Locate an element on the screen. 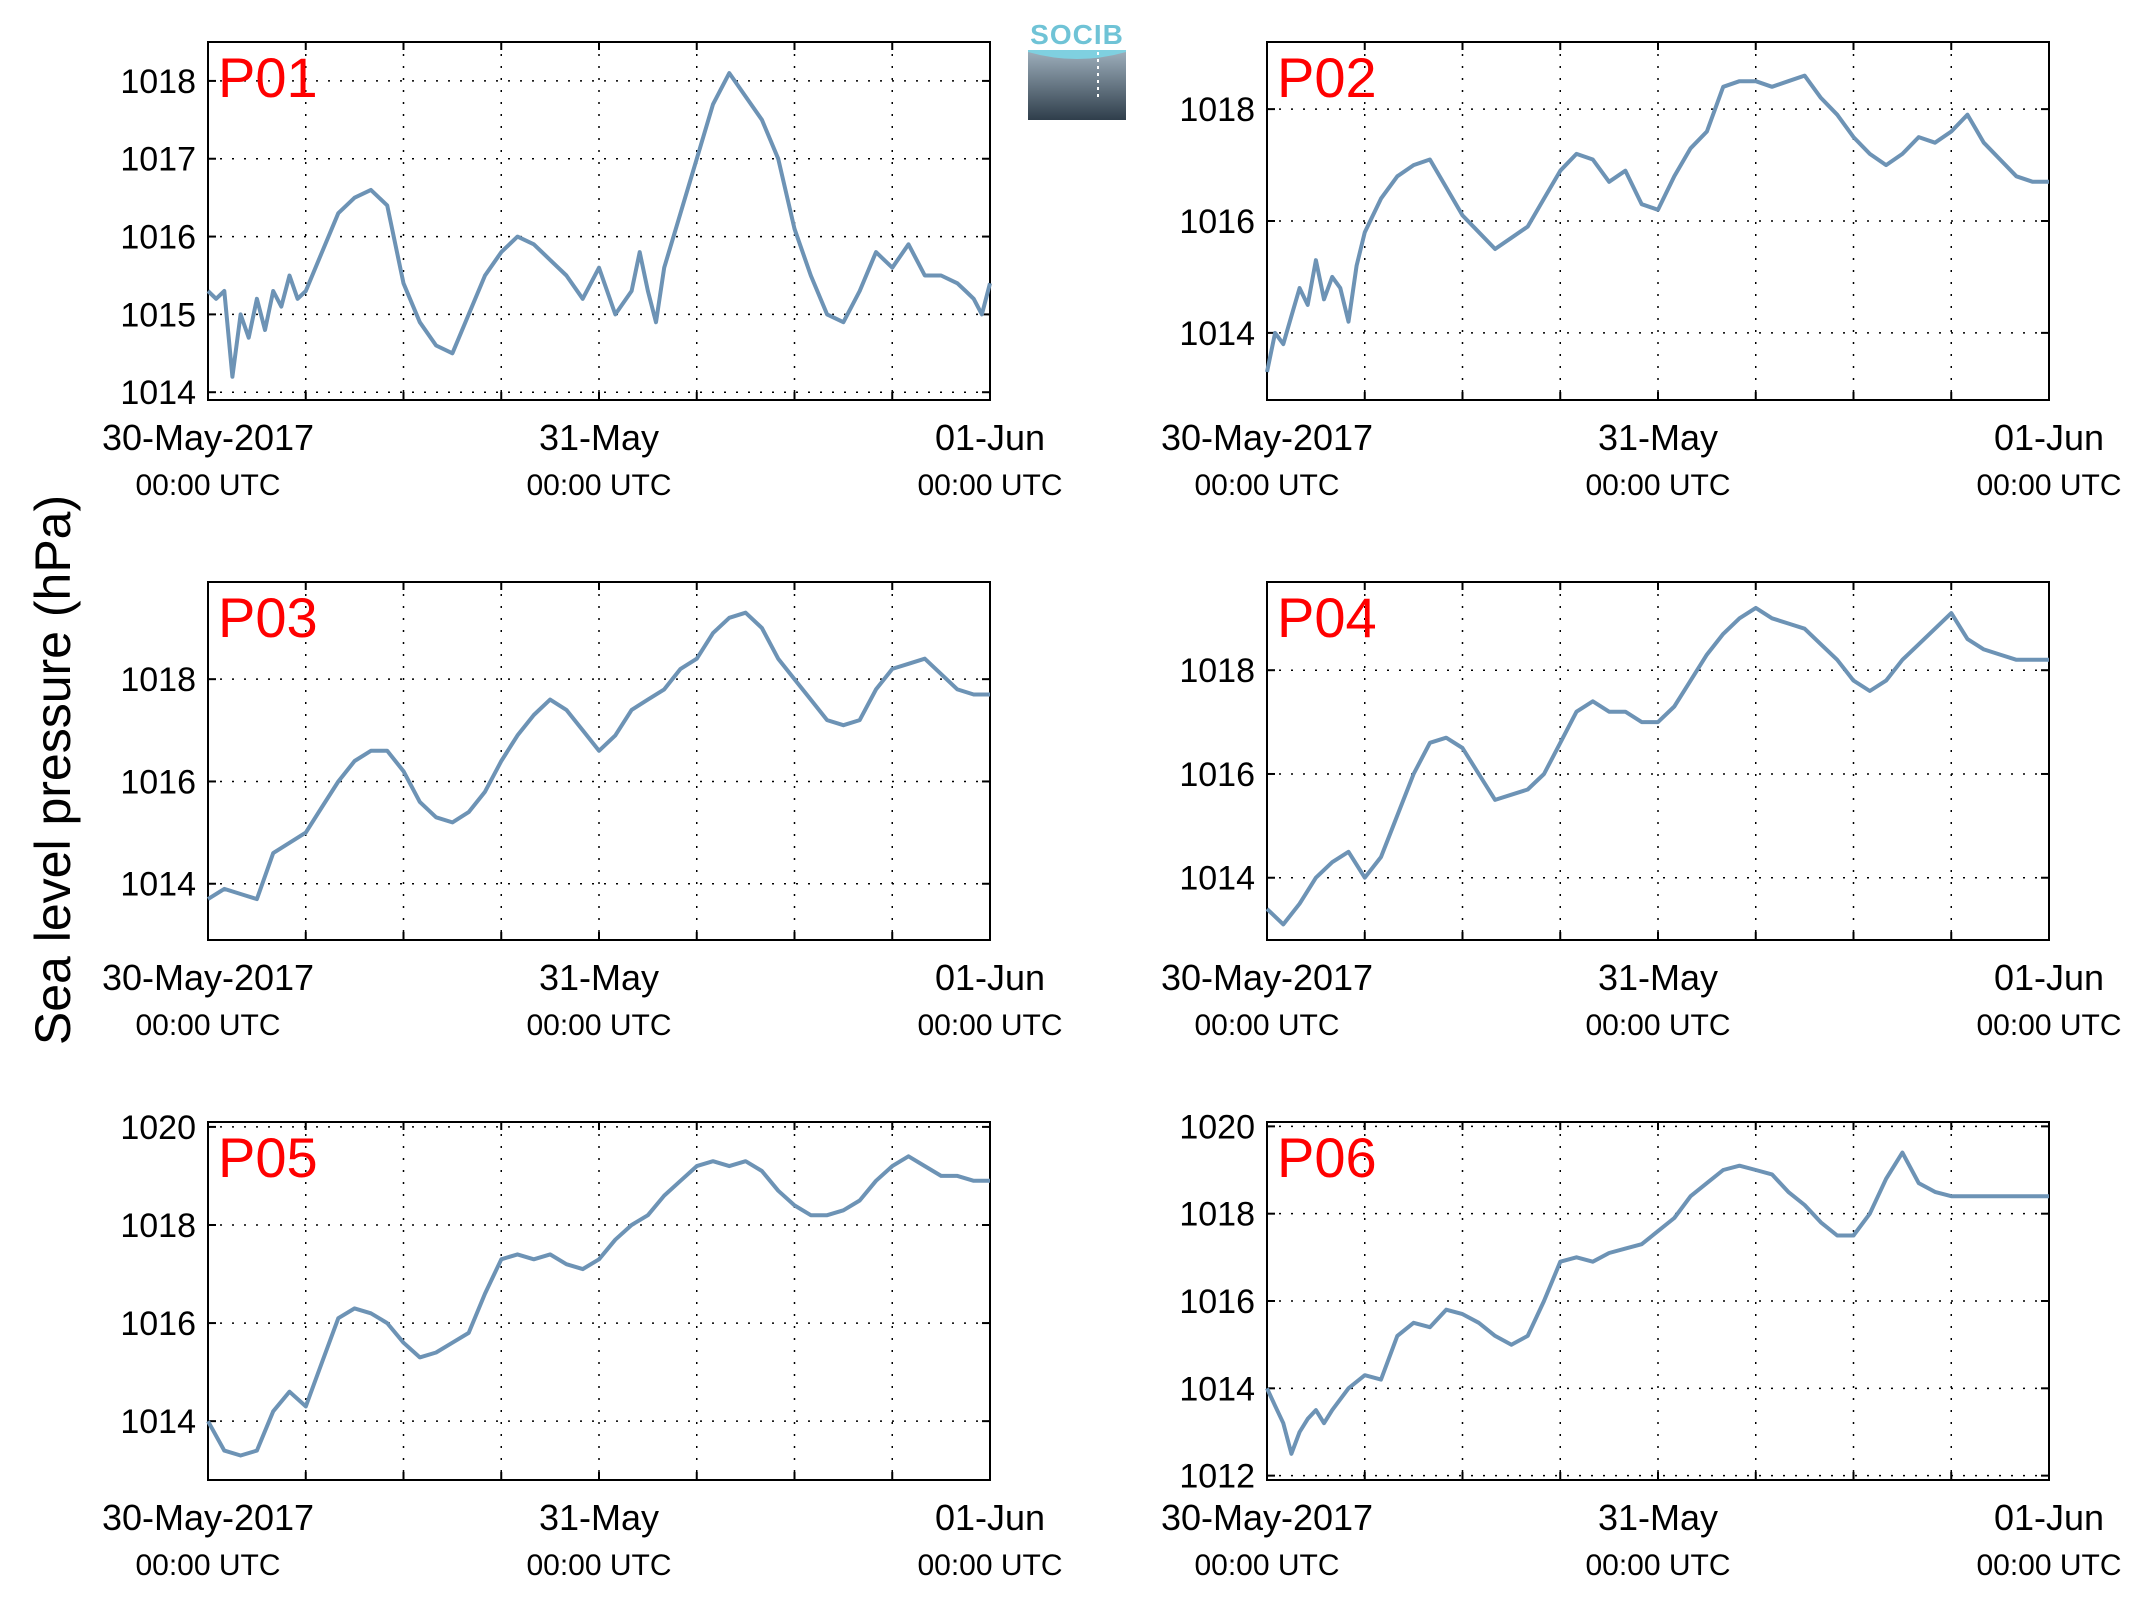 The height and width of the screenshot is (1608, 2138). panel-label: P04 is located at coordinates (1327, 617).